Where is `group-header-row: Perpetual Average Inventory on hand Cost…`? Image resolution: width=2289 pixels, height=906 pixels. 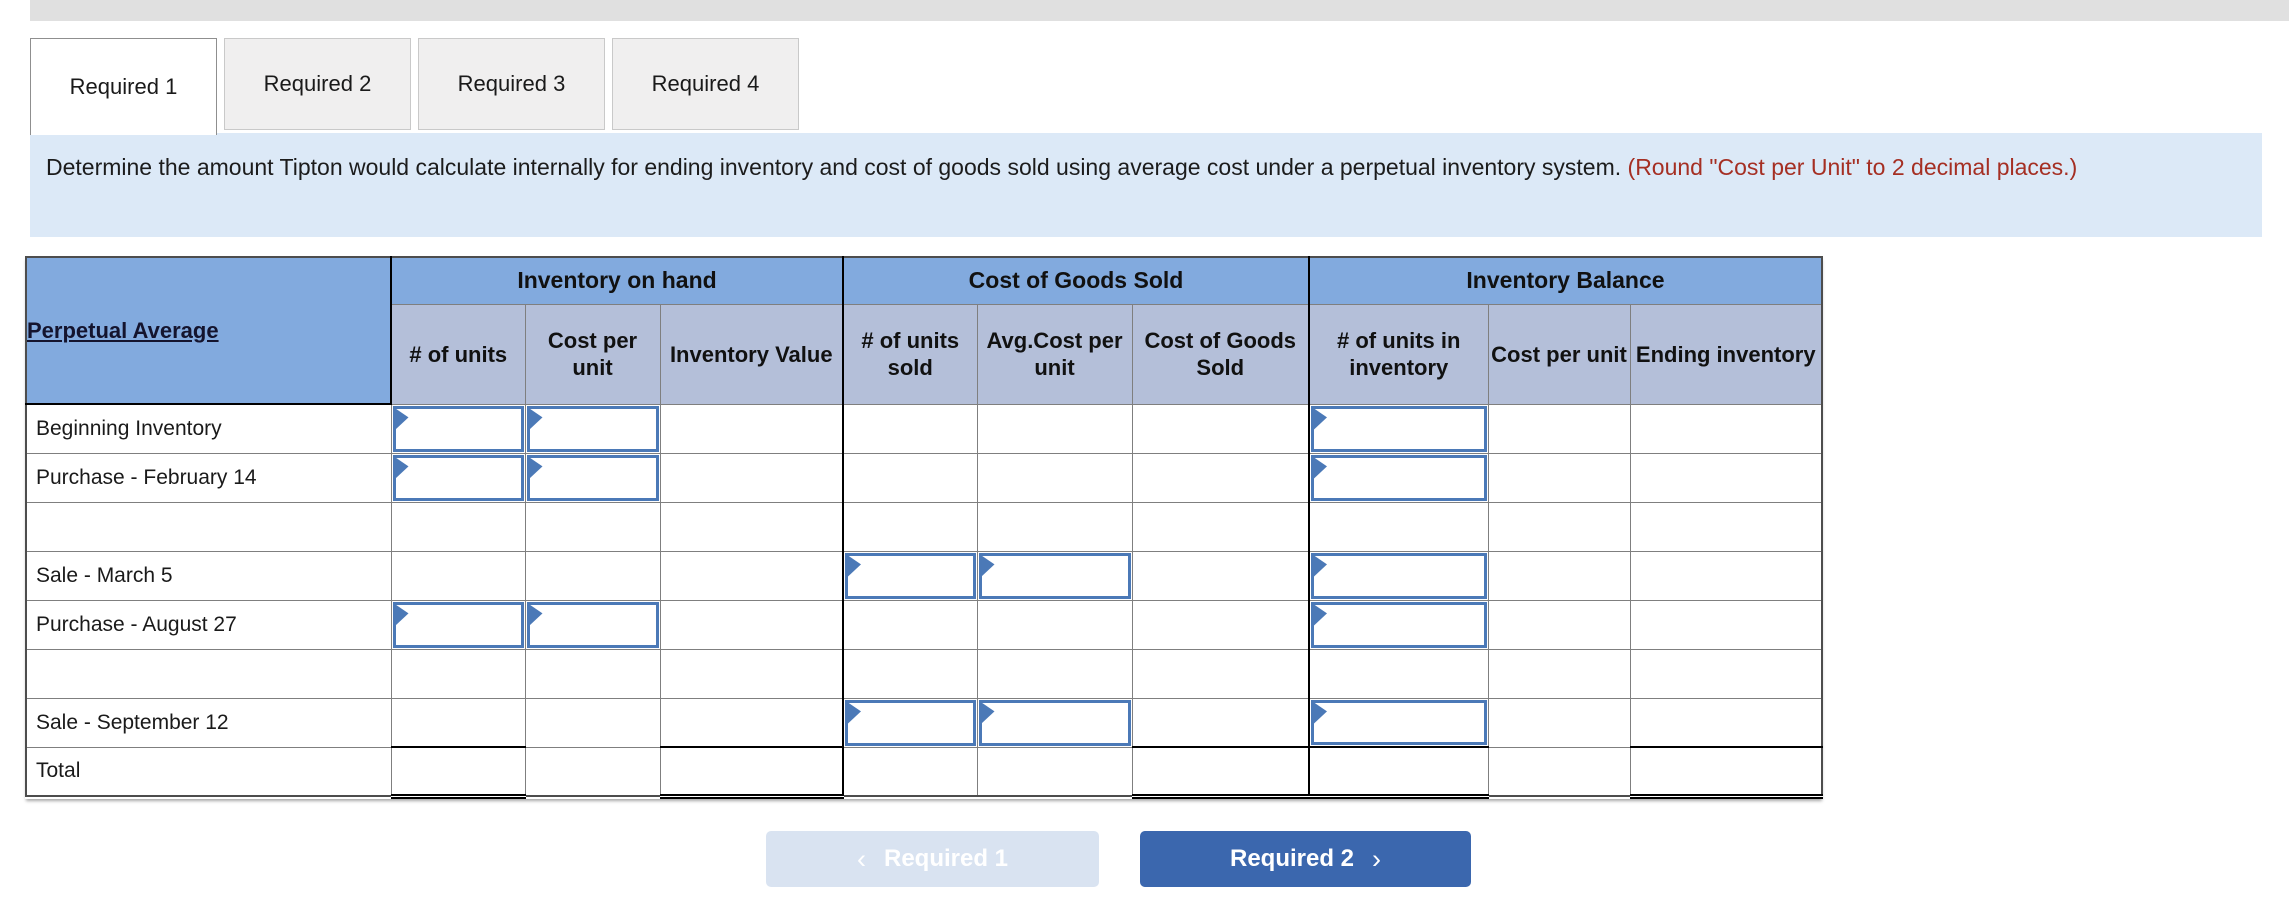 group-header-row: Perpetual Average Inventory on hand Cost… is located at coordinates (924, 330).